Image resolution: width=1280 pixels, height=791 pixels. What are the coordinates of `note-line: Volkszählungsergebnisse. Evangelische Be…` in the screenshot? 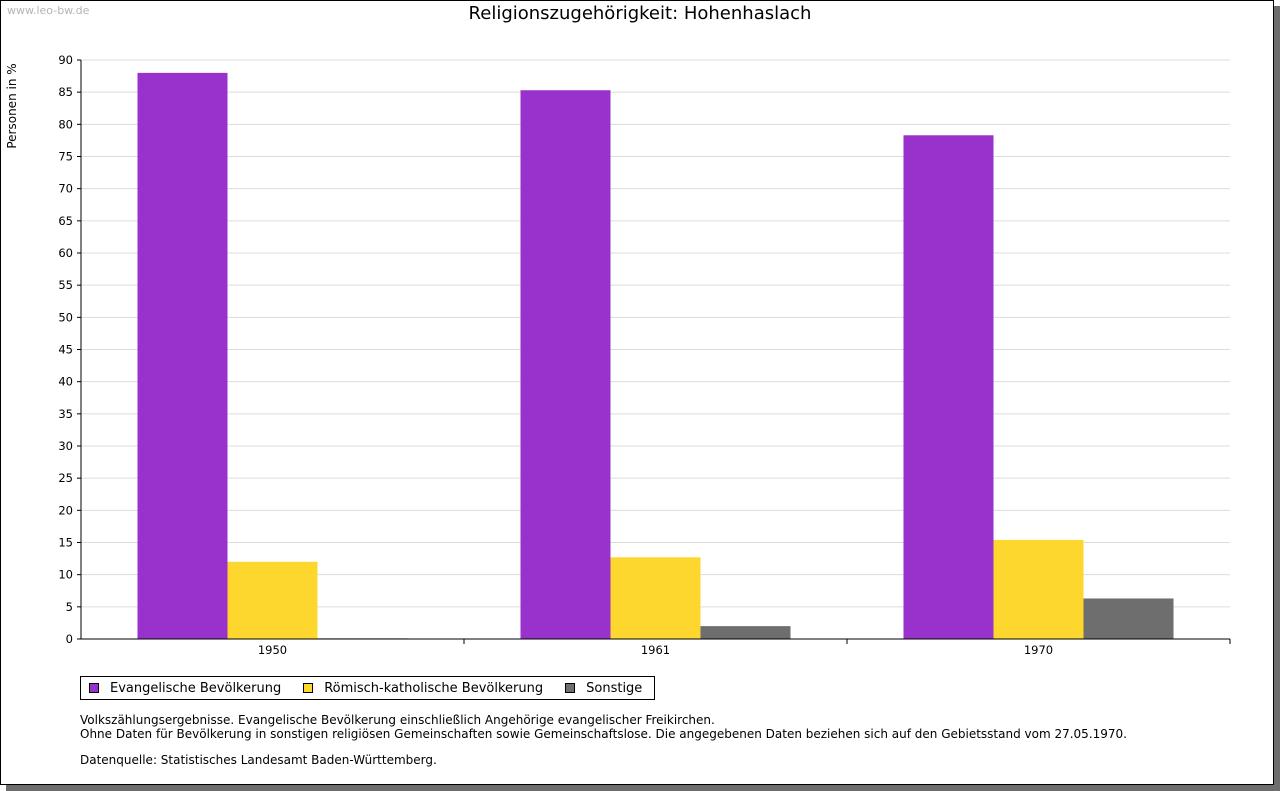 It's located at (397, 720).